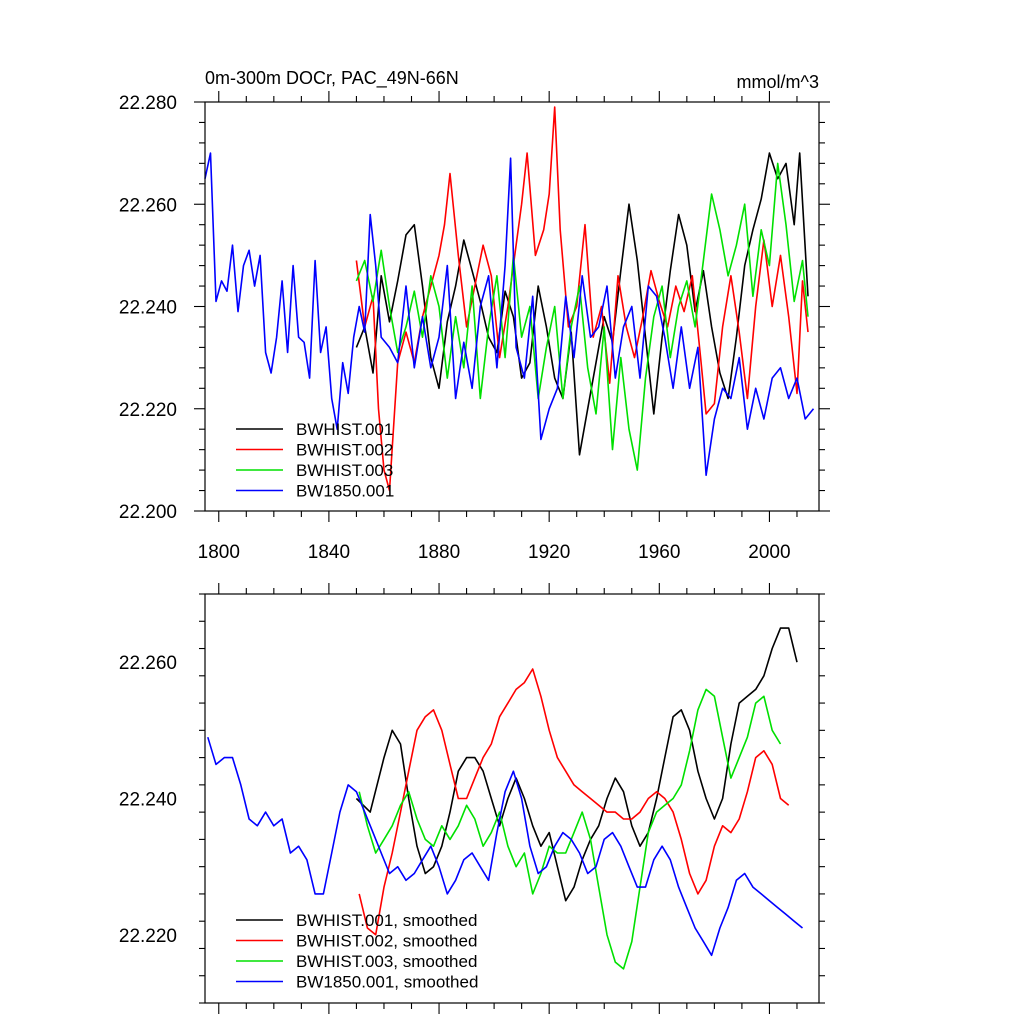 This screenshot has width=1024, height=1024. Describe the element at coordinates (332, 78) in the screenshot. I see `chart-title: 0m-300m DOCr, PAC_49N-66N` at that location.